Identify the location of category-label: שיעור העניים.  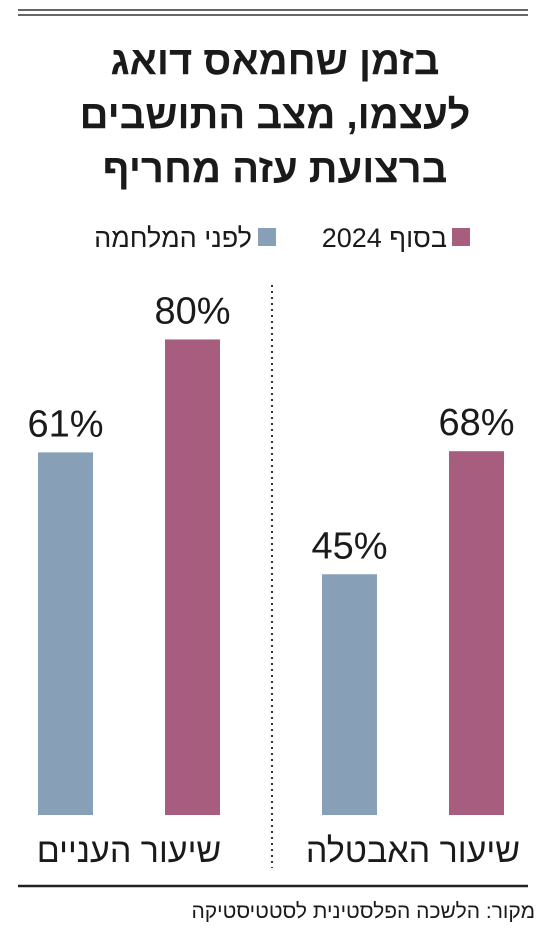
(129, 851).